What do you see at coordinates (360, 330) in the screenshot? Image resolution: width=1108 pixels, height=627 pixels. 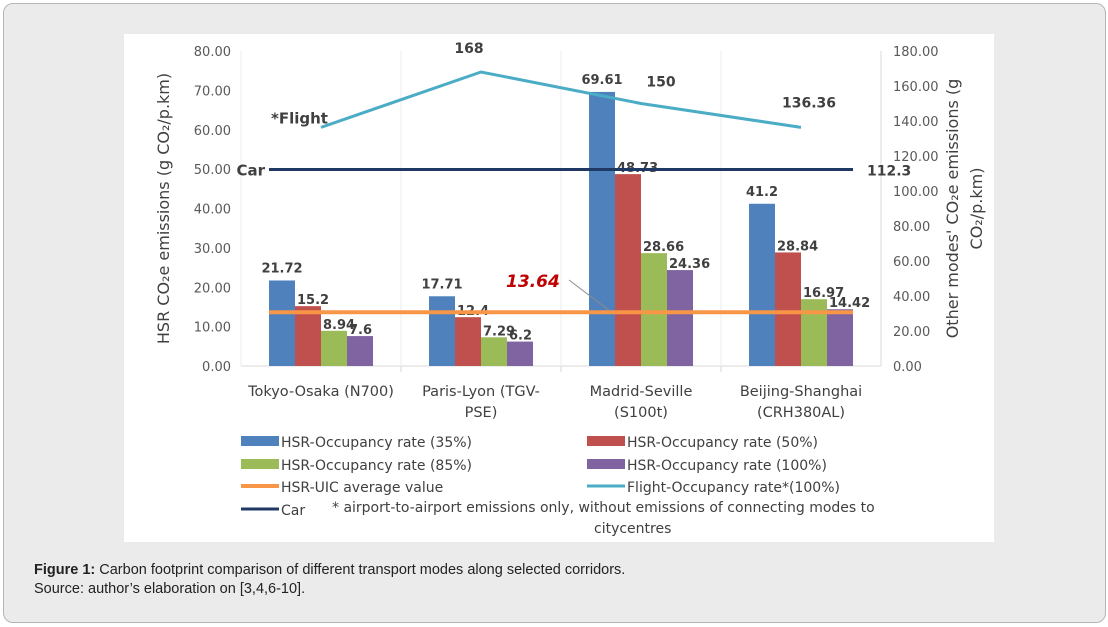 I see `bar-value-label: 7.6` at bounding box center [360, 330].